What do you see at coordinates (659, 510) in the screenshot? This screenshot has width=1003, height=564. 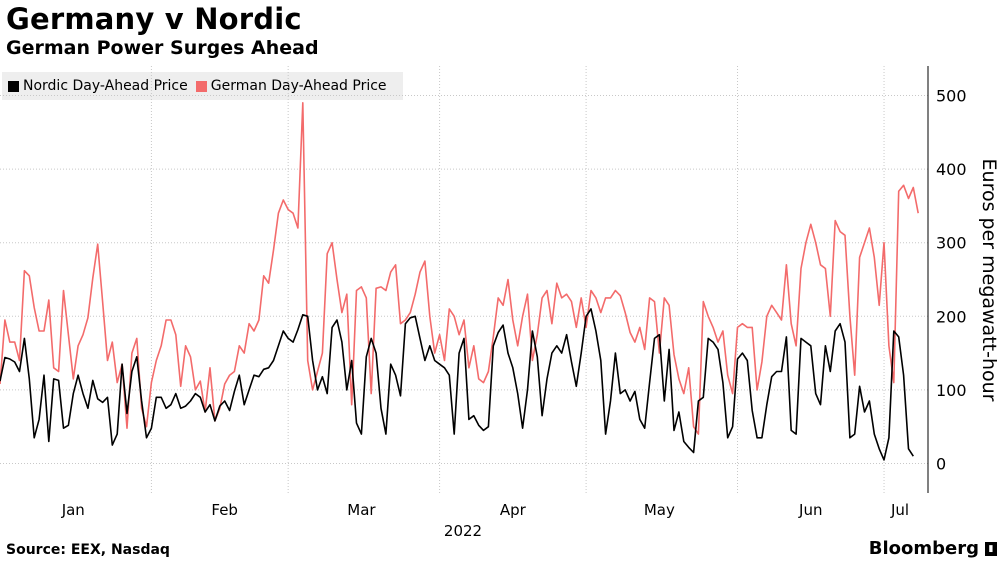 I see `x-tick-label-may: May` at bounding box center [659, 510].